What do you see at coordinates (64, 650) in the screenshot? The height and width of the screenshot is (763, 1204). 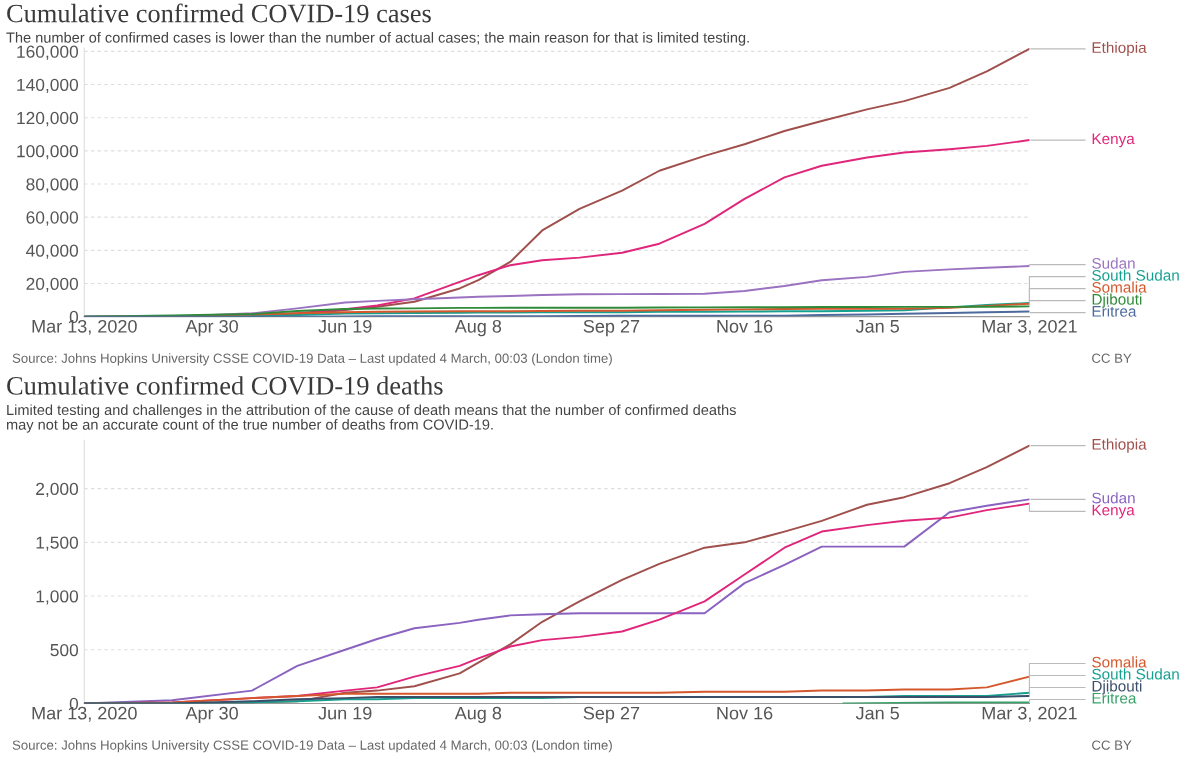 I see `y-tick-label: 500` at bounding box center [64, 650].